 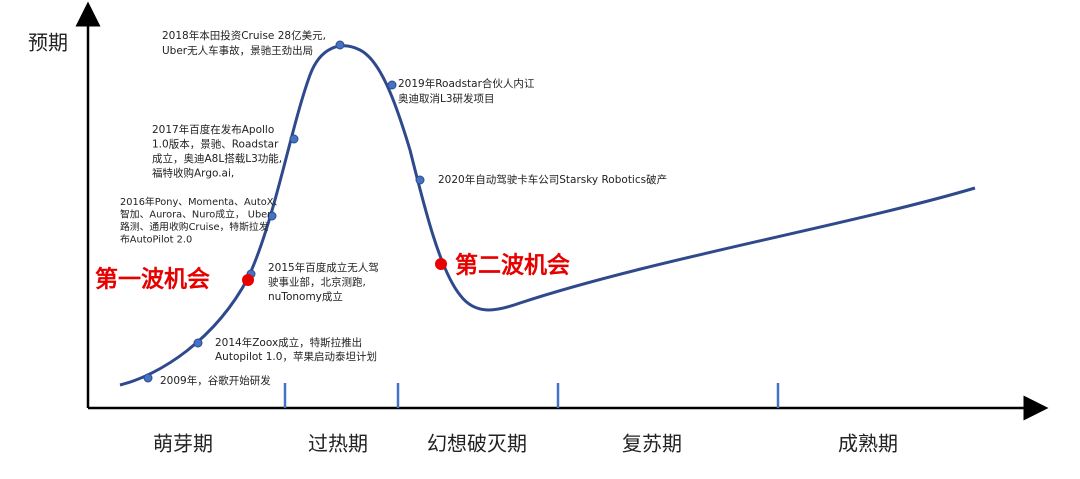 What do you see at coordinates (196, 214) in the screenshot?
I see `event-text: 智加、Aurora、Nuro成立， Uber` at bounding box center [196, 214].